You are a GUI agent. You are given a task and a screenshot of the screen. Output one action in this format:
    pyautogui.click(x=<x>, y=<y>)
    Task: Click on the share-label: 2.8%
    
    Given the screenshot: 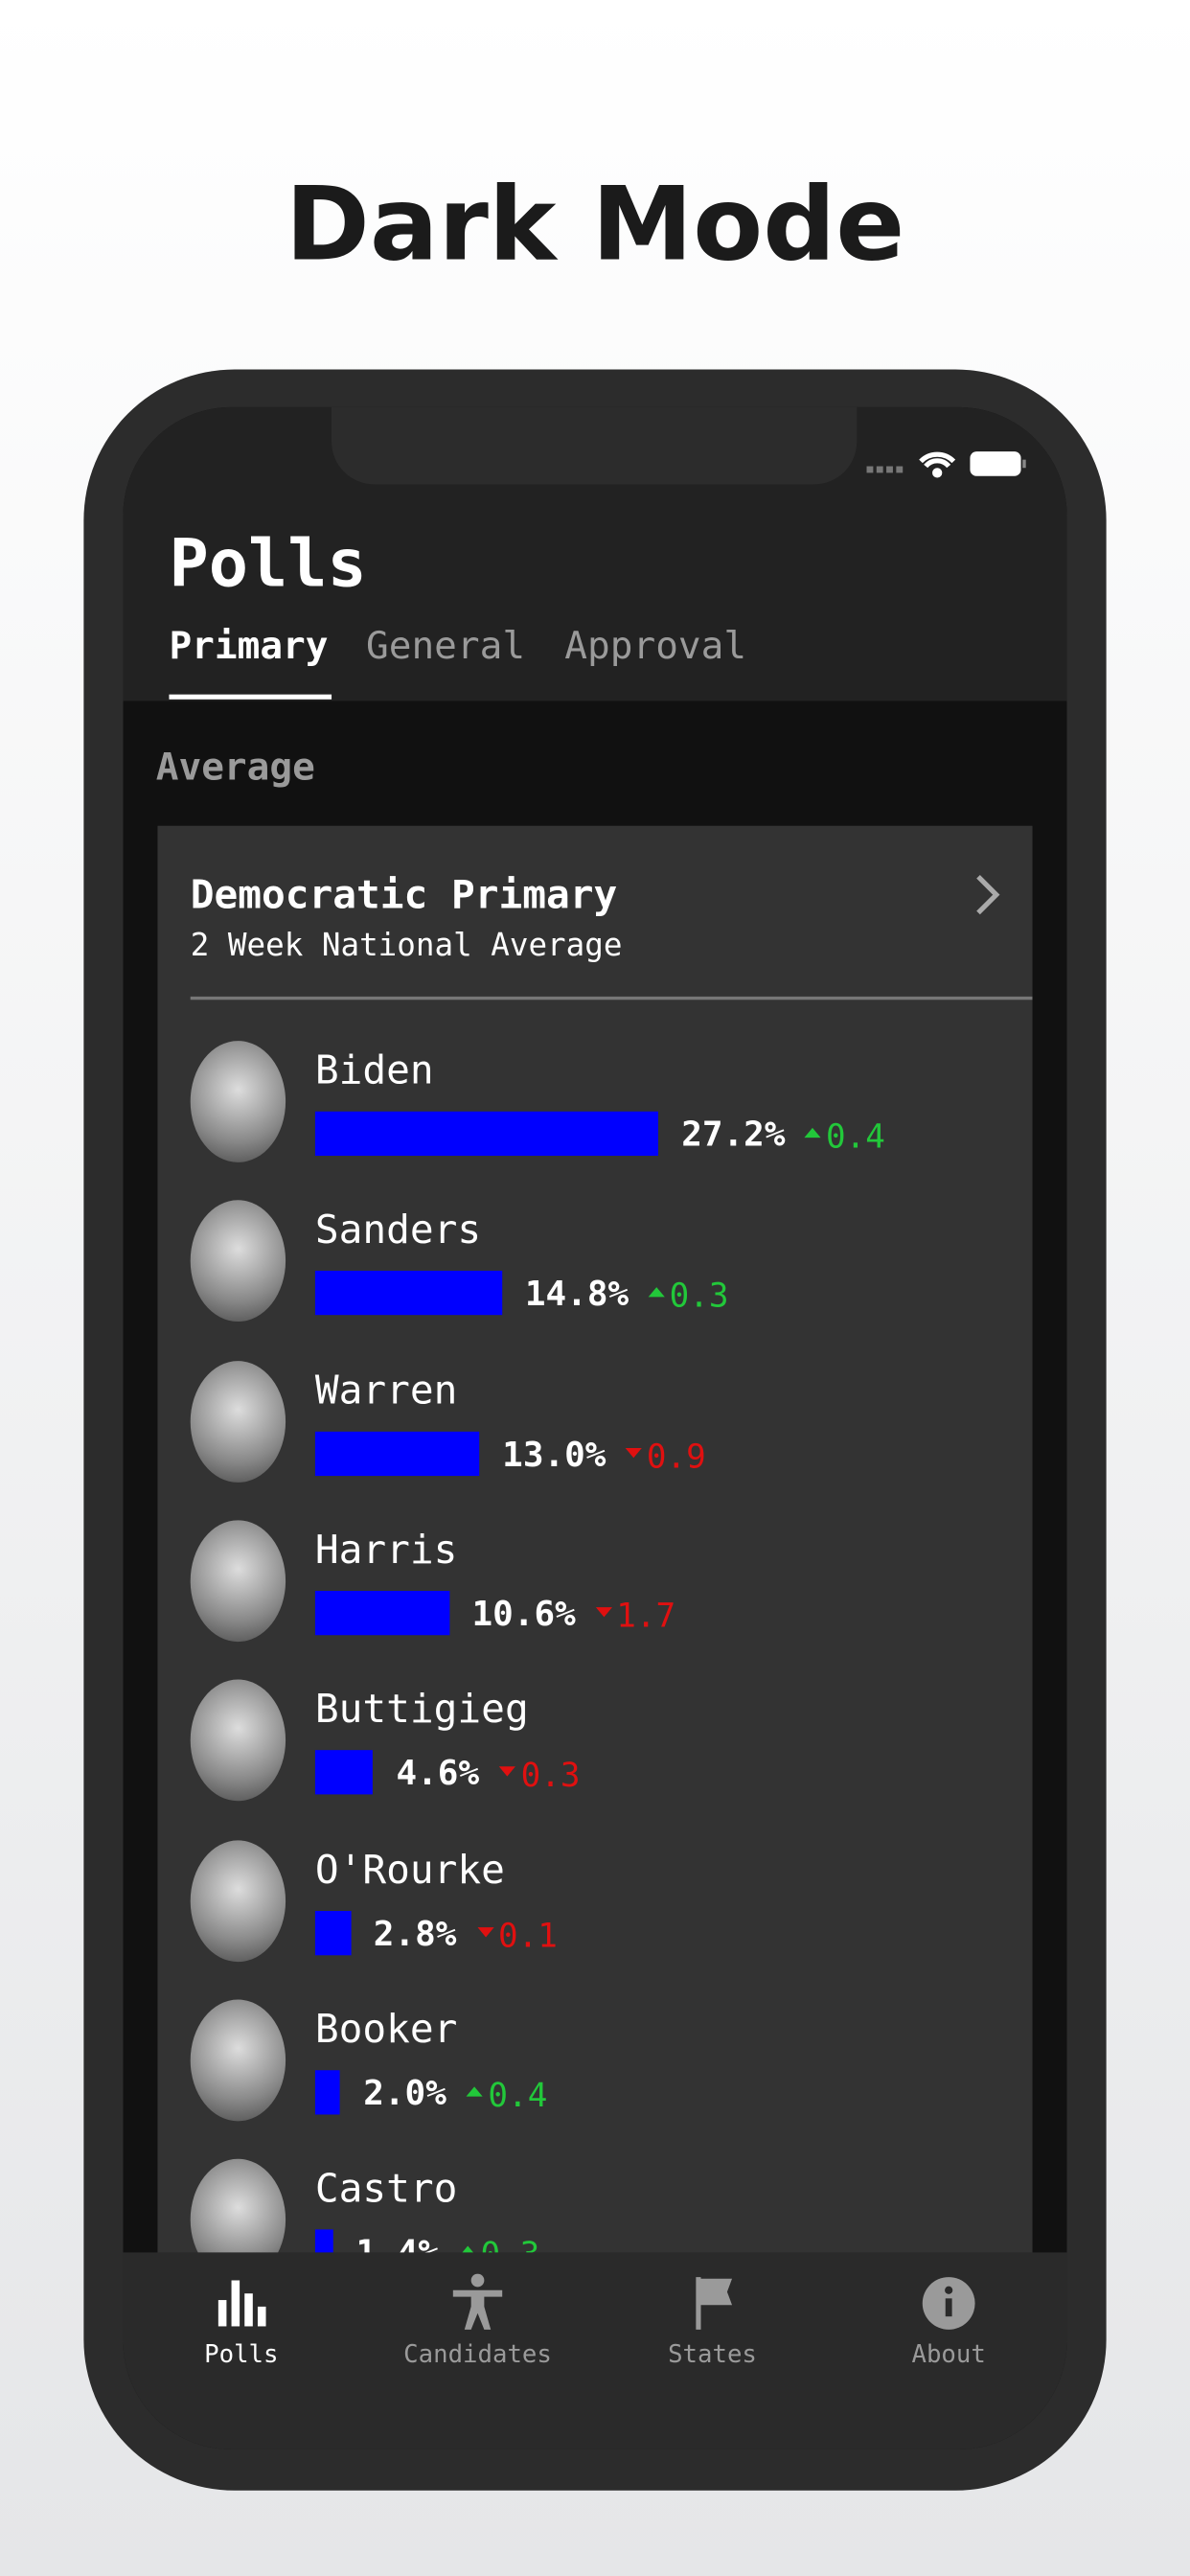 What is the action you would take?
    pyautogui.click(x=415, y=1933)
    